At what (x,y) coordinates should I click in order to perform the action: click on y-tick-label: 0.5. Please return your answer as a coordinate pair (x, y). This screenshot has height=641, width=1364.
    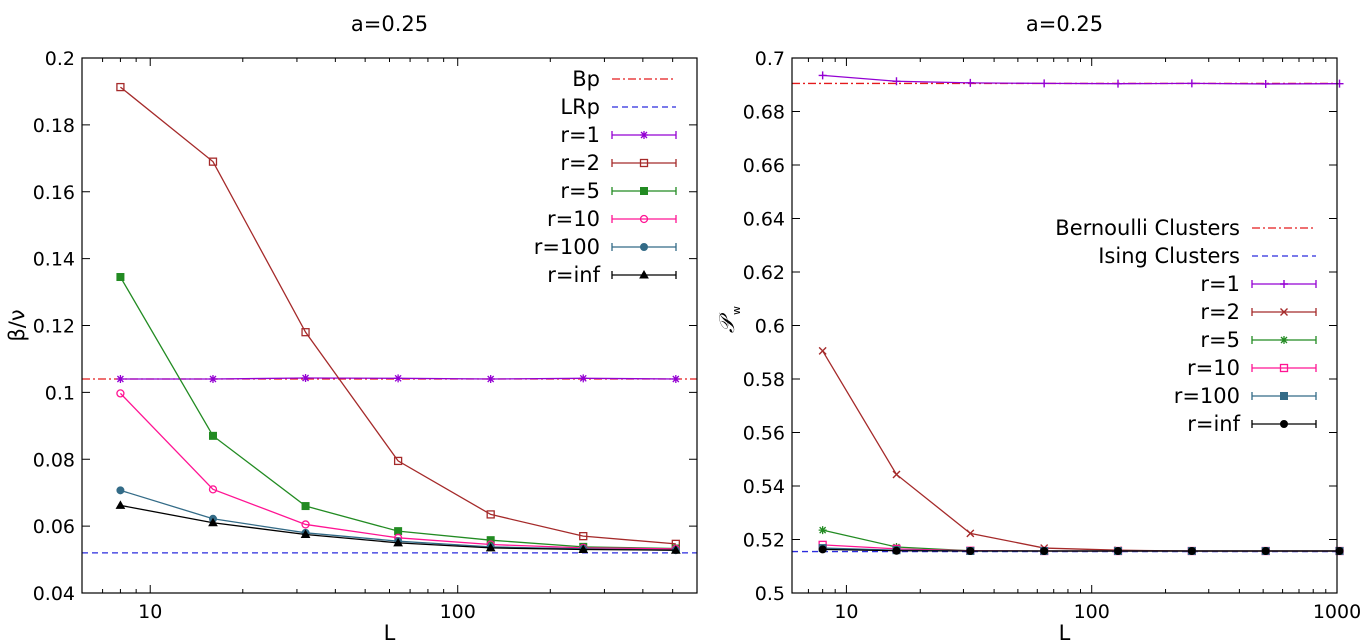
    Looking at the image, I should click on (770, 594).